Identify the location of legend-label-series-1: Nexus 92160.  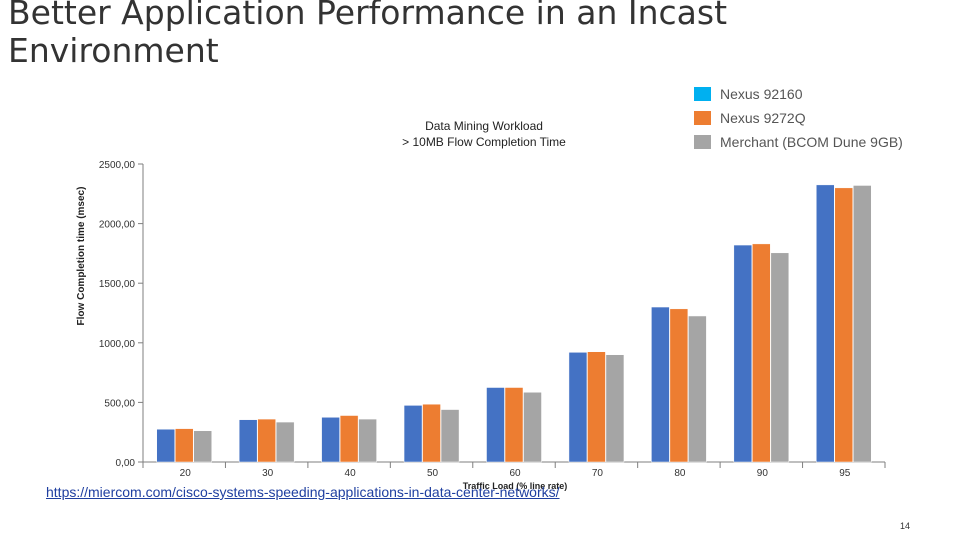
(761, 94).